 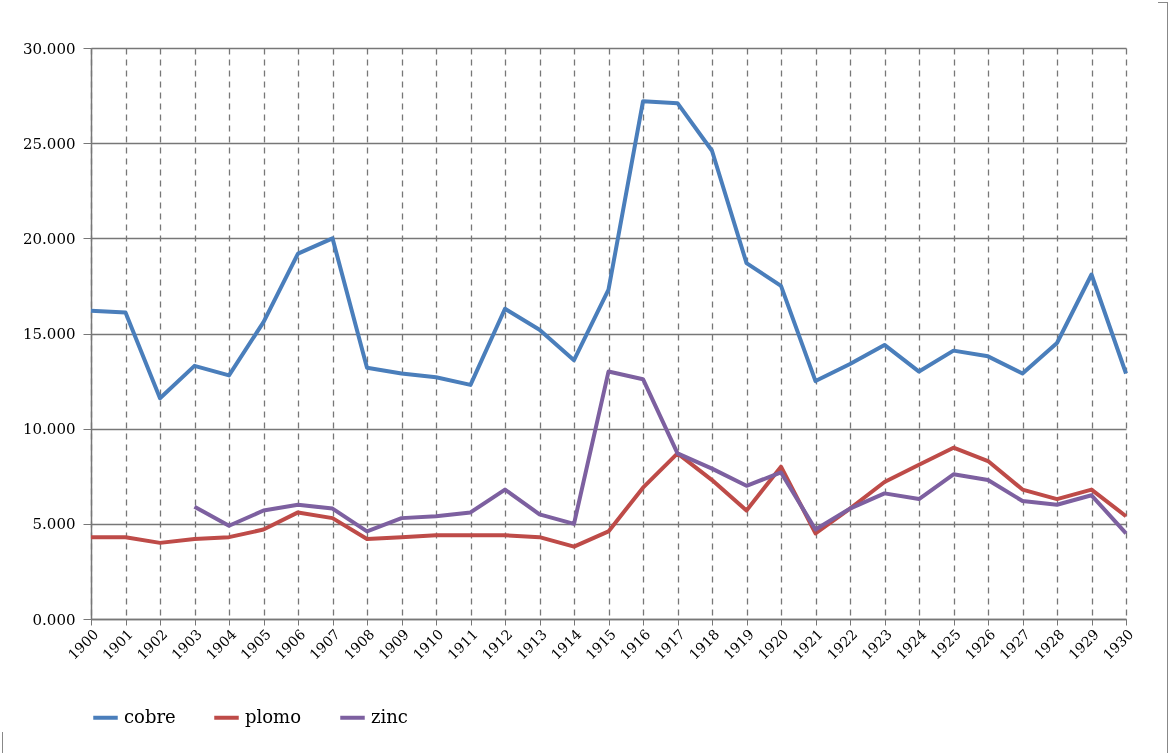 I want to click on y-tick-label: 10.000, so click(x=49, y=429).